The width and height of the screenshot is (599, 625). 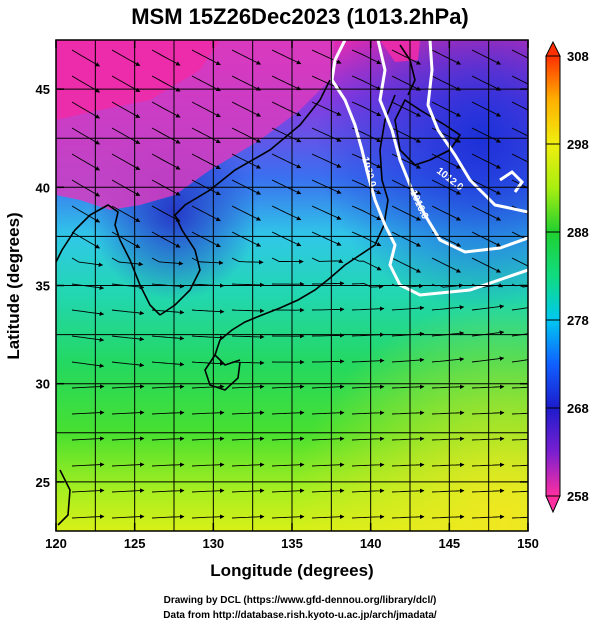 I want to click on continental-coldest-air, so click(x=138, y=80).